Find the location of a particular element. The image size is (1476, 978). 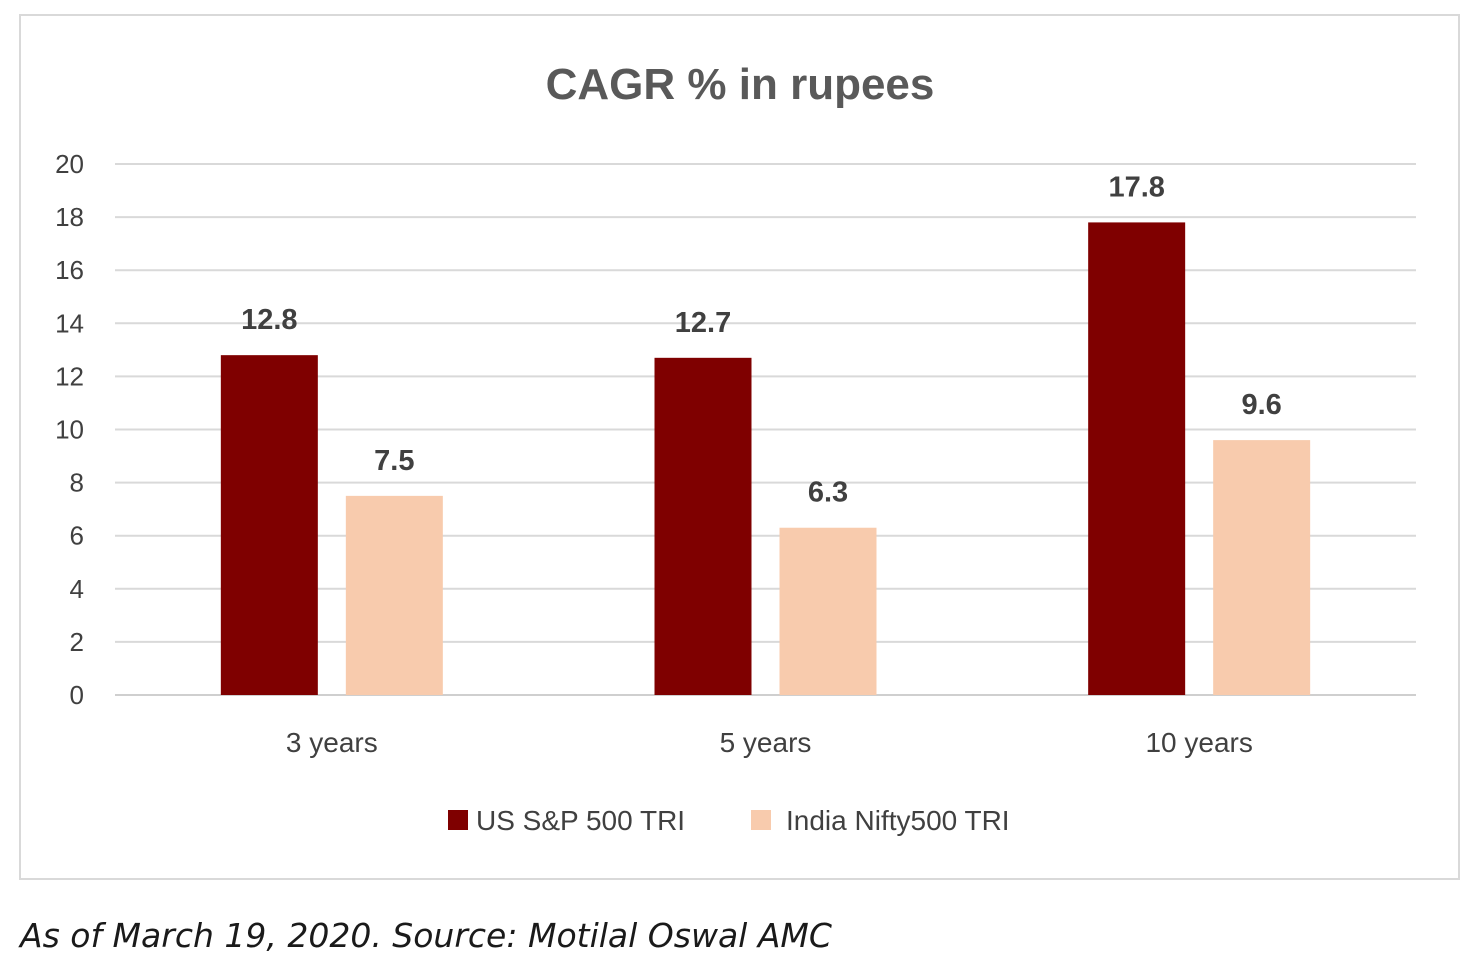

x-tick-label: 10 years is located at coordinates (1198, 742).